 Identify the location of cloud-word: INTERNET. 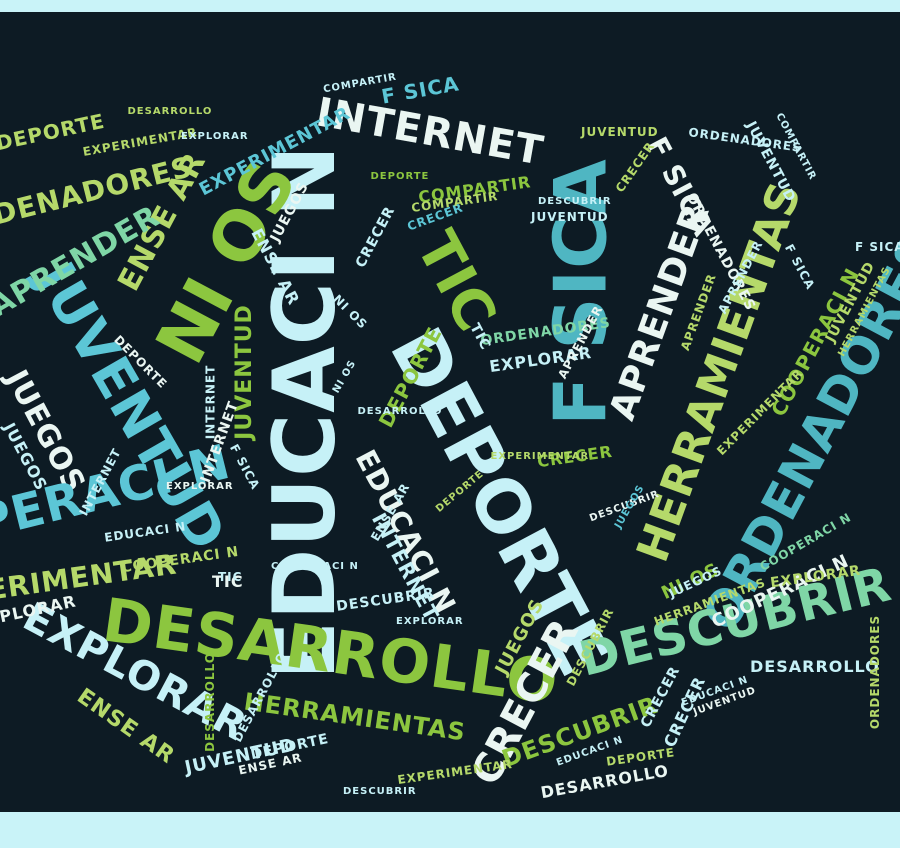
(209, 402).